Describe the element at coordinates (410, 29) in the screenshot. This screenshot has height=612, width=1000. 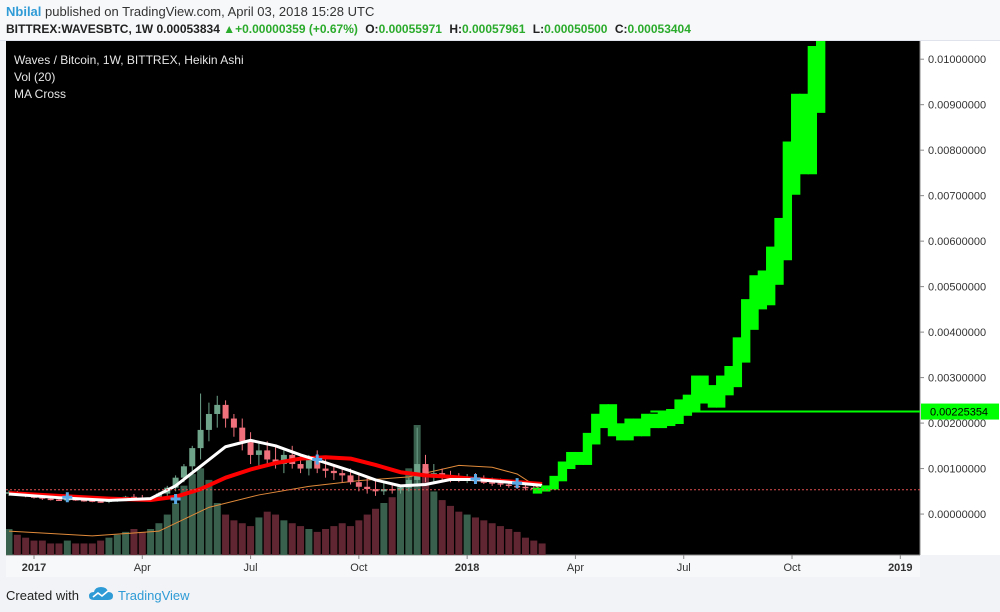
I see `open-value: 0.00055971` at that location.